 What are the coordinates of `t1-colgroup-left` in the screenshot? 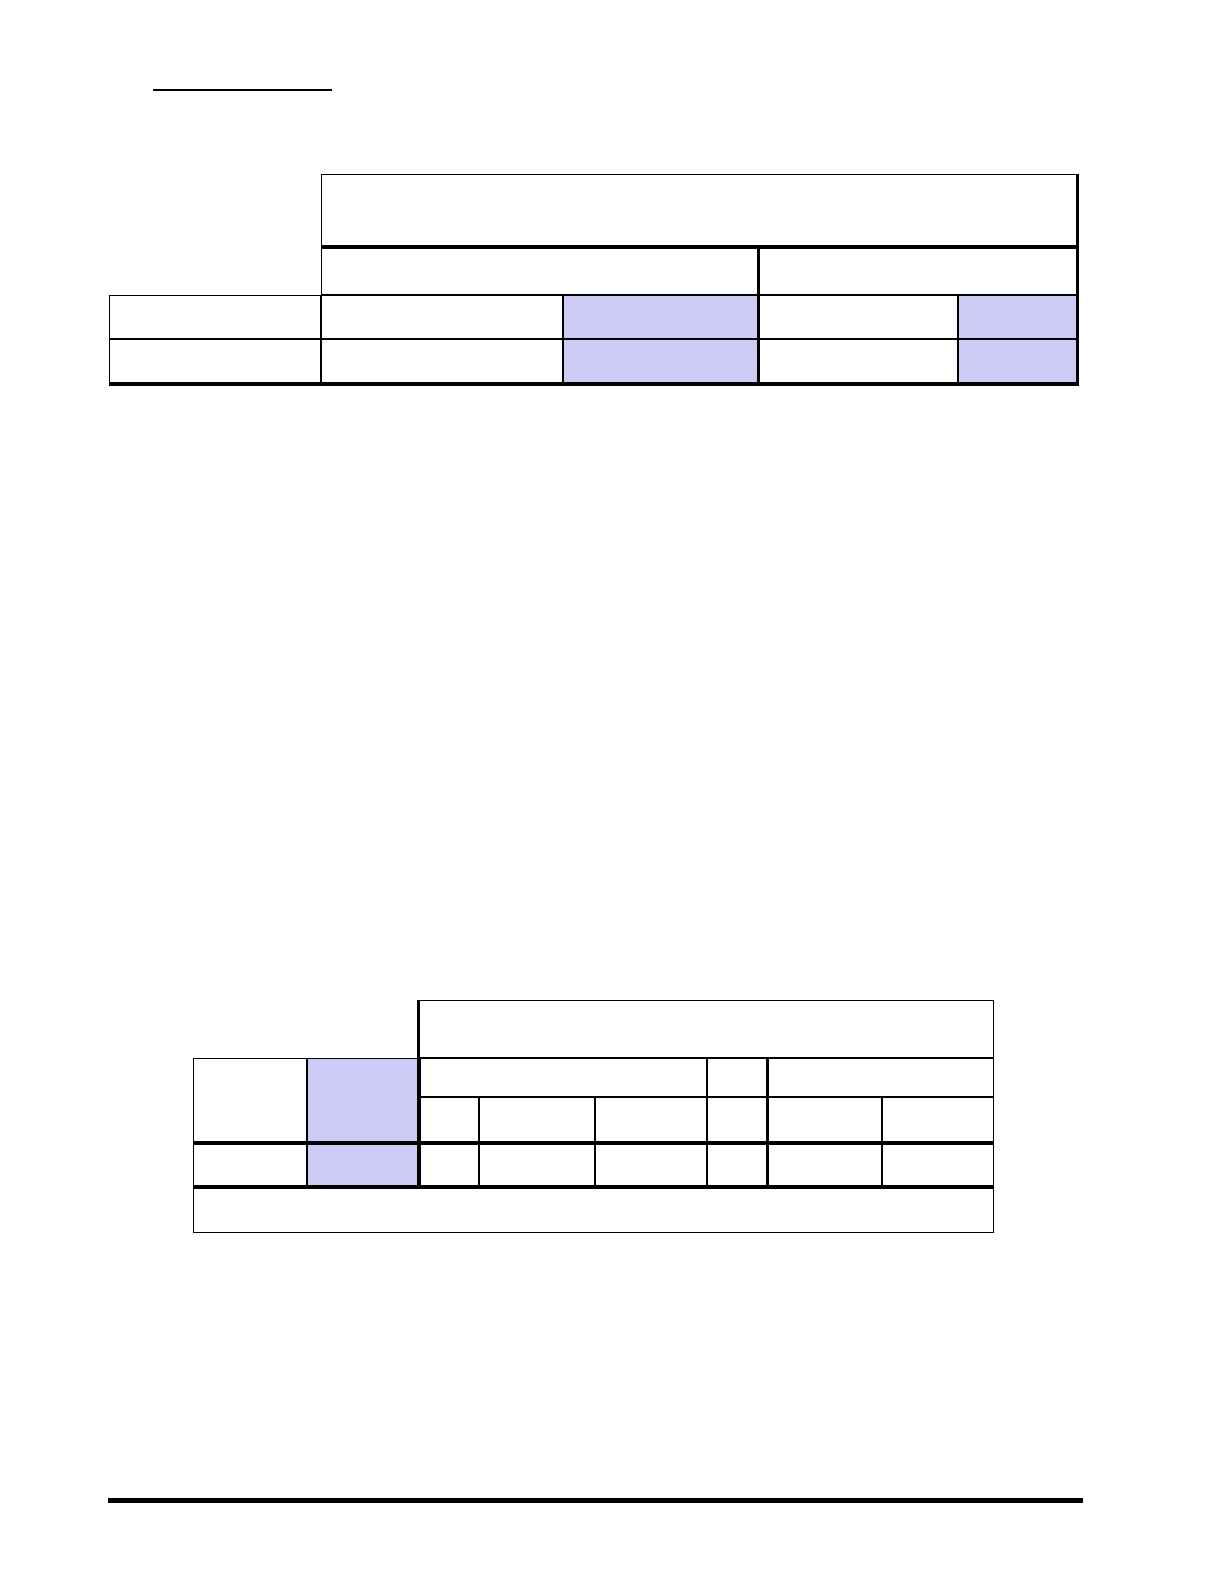 It's located at (540, 271).